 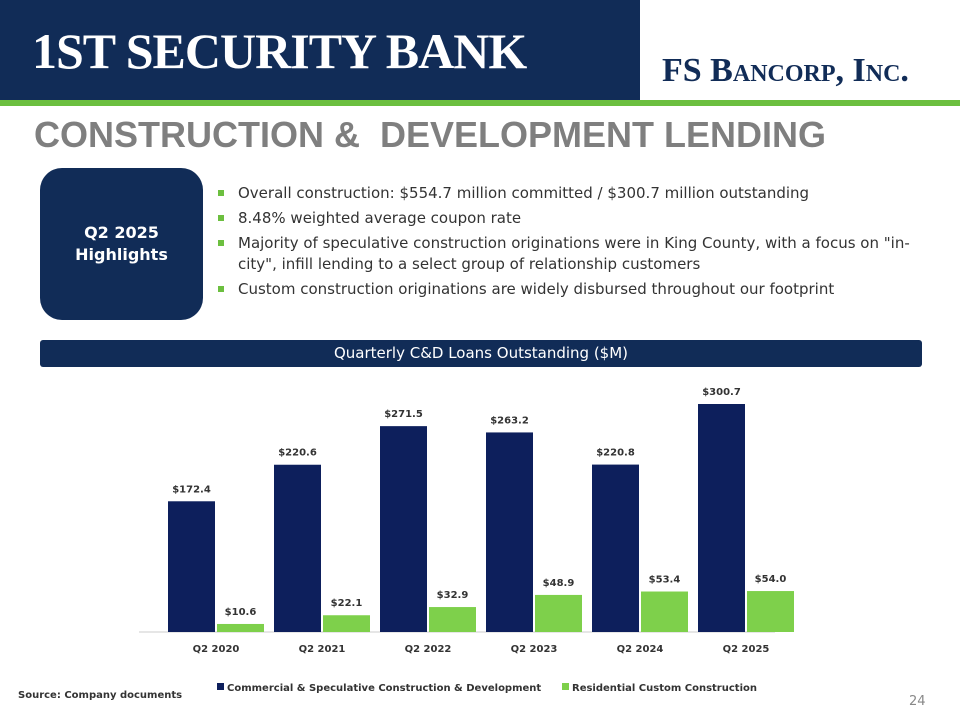 What do you see at coordinates (568, 218) in the screenshot?
I see `bullet: 8.48% weighted average coupon rate` at bounding box center [568, 218].